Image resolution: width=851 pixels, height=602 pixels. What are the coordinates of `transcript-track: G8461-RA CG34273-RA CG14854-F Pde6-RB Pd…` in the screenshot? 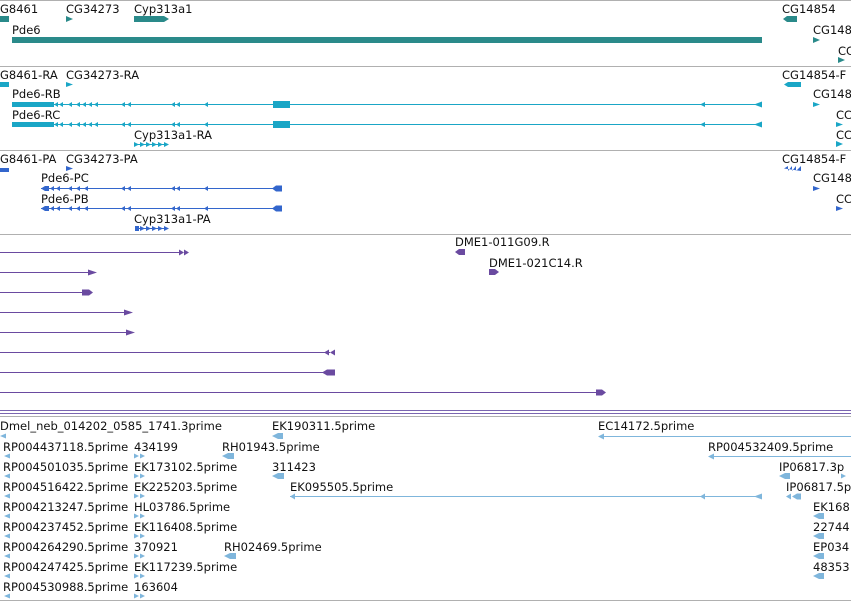 It's located at (425, 107).